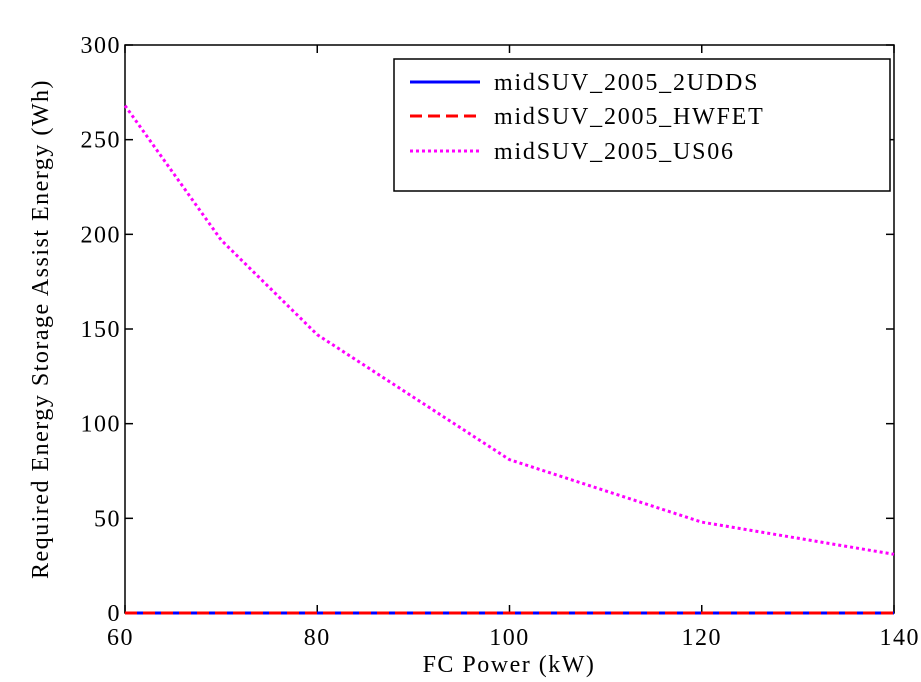  What do you see at coordinates (101, 330) in the screenshot?
I see `y-tick-label: 150` at bounding box center [101, 330].